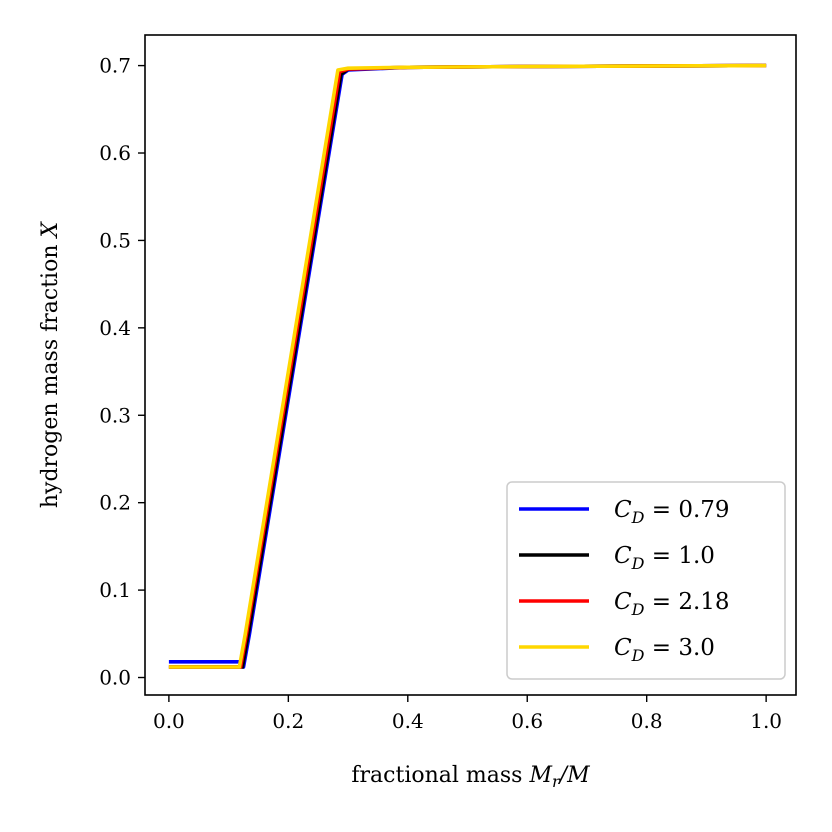  I want to click on y-tick-label: 0.1, so click(115, 590).